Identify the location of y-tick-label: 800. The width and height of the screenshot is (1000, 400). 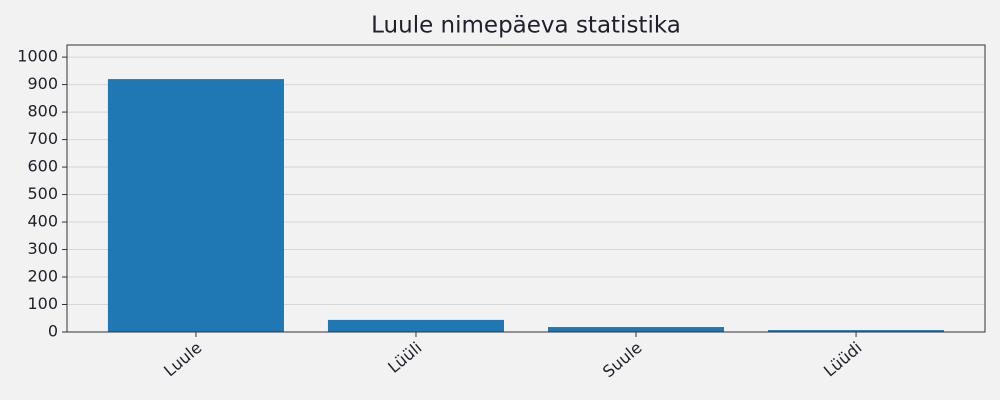
(42, 111).